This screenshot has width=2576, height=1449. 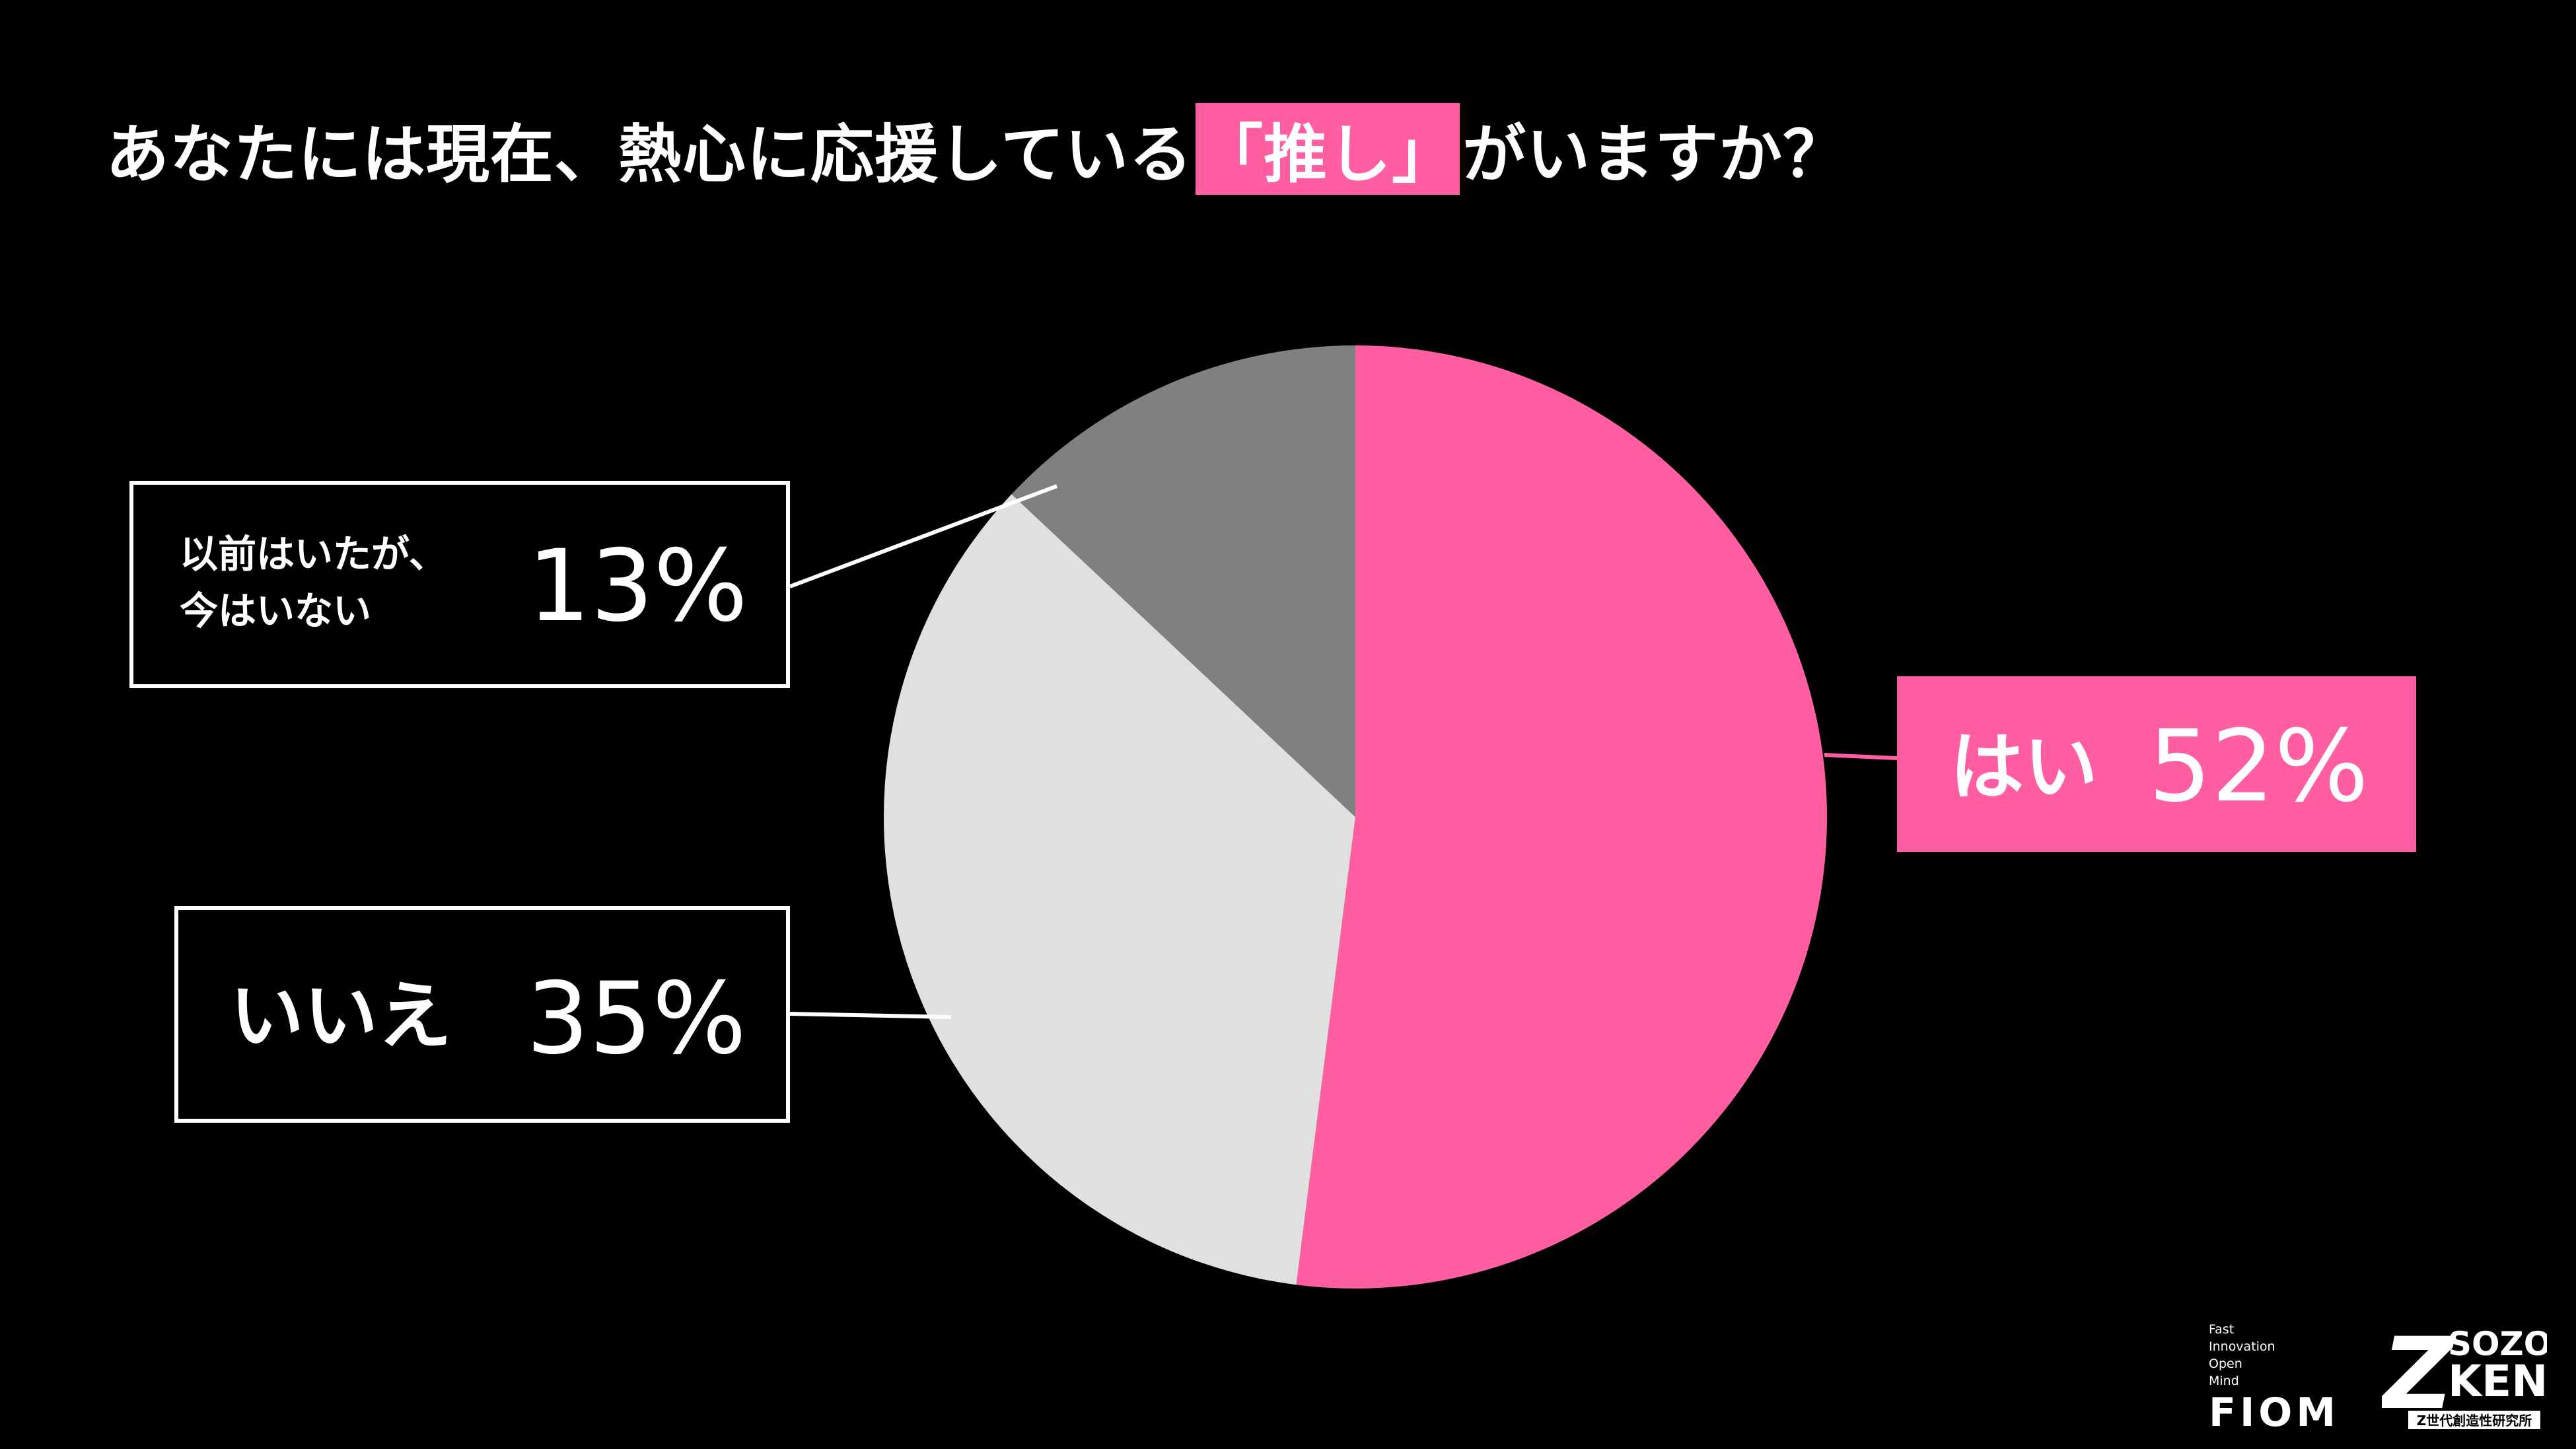 I want to click on pie-slice-no, so click(x=1119, y=890).